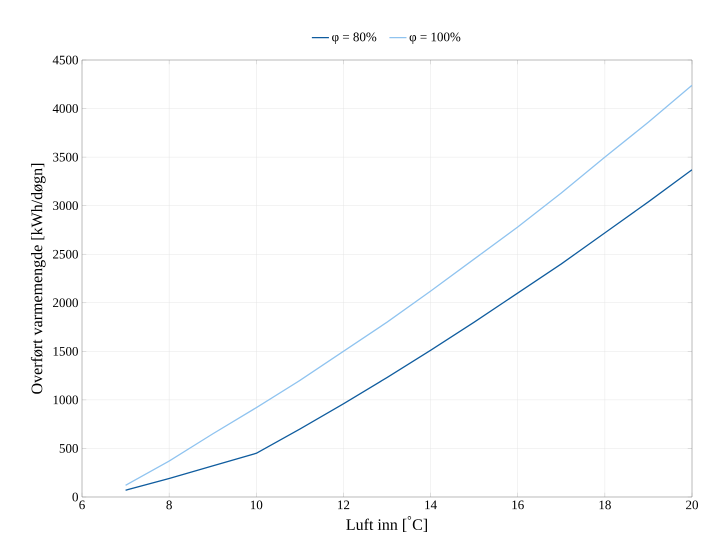 The width and height of the screenshot is (703, 560). Describe the element at coordinates (435, 38) in the screenshot. I see `legend-label: φ = 100%` at that location.